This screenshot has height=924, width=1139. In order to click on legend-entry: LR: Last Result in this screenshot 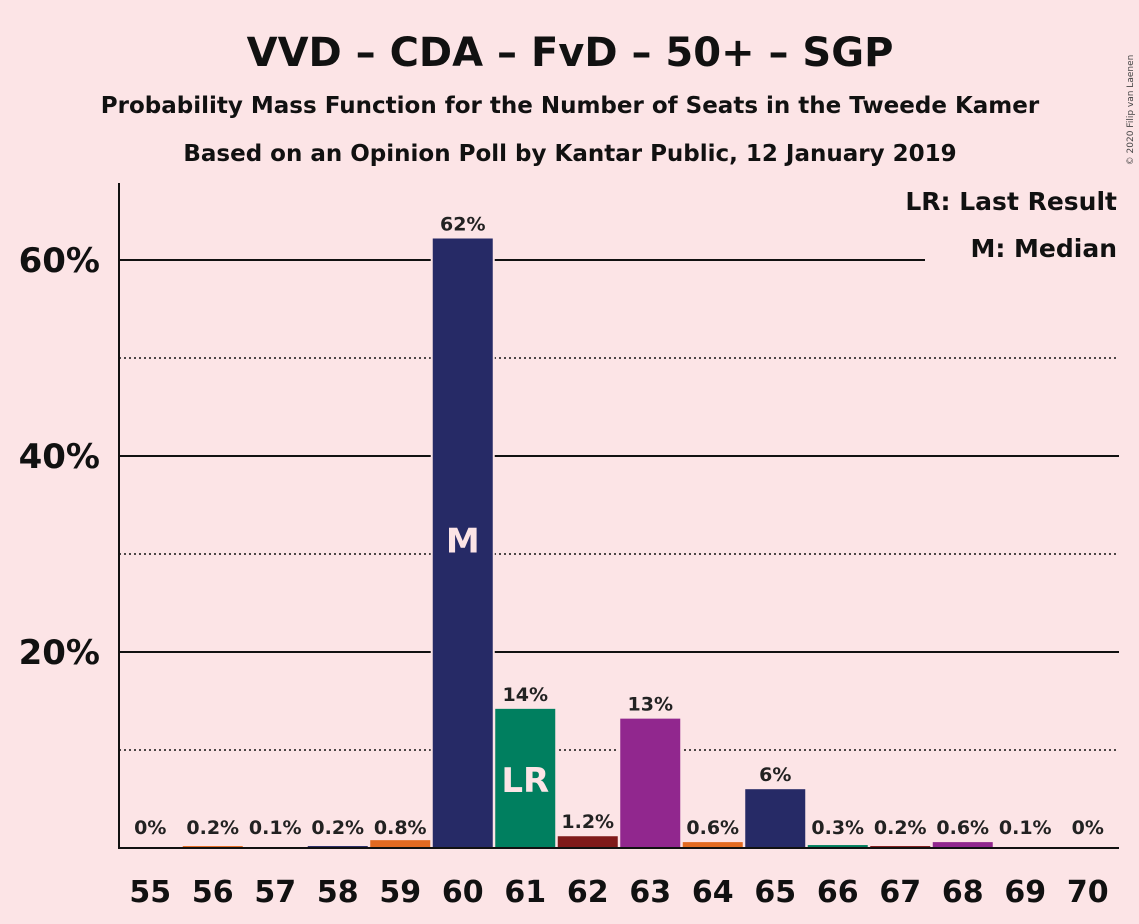, I will do `click(1011, 201)`.